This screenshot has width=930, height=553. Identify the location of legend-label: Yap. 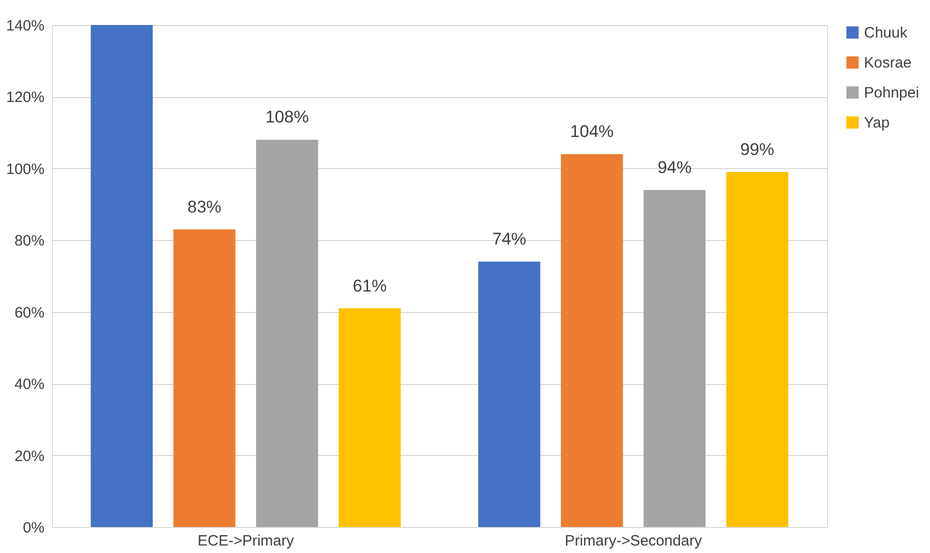
(877, 123).